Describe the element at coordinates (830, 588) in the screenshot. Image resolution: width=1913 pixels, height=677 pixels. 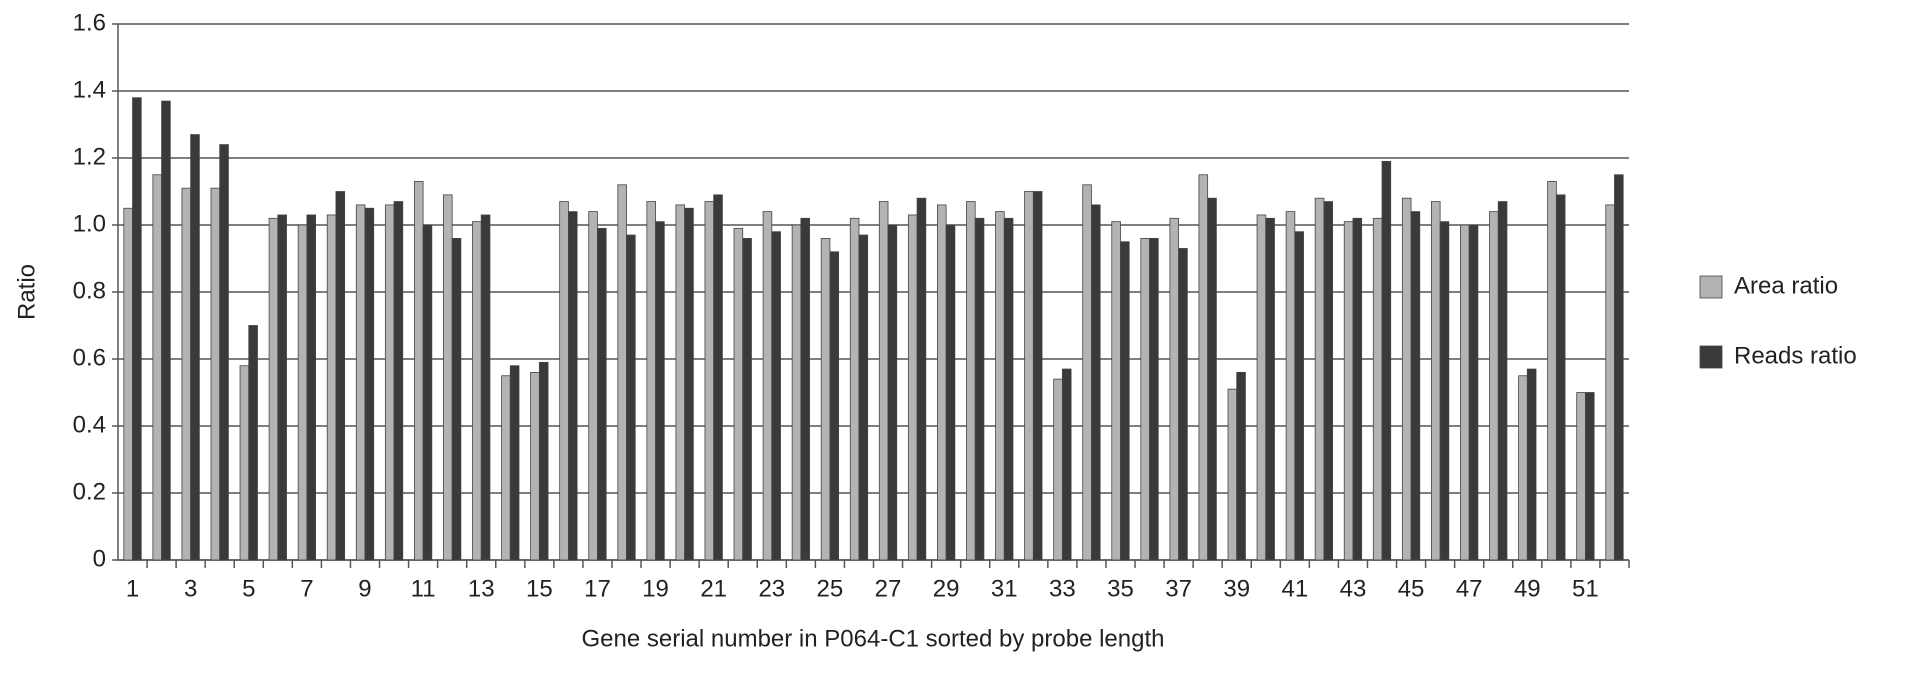
I see `x-tick-label: 25` at that location.